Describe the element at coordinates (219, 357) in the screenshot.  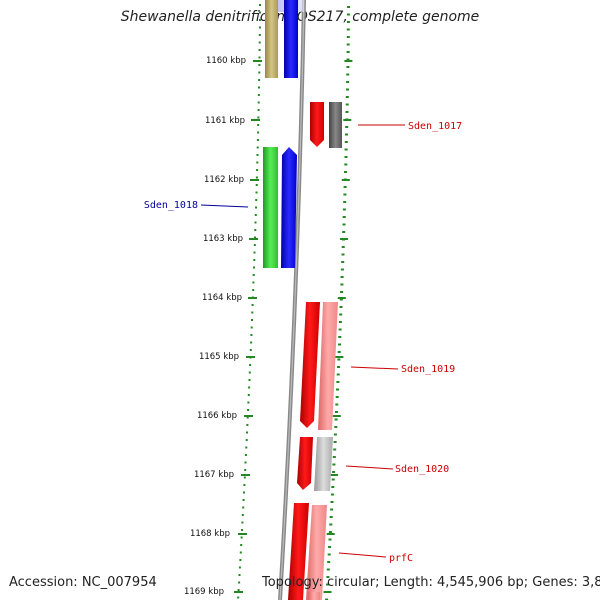
I see `tick-label: 1165 kbp` at that location.